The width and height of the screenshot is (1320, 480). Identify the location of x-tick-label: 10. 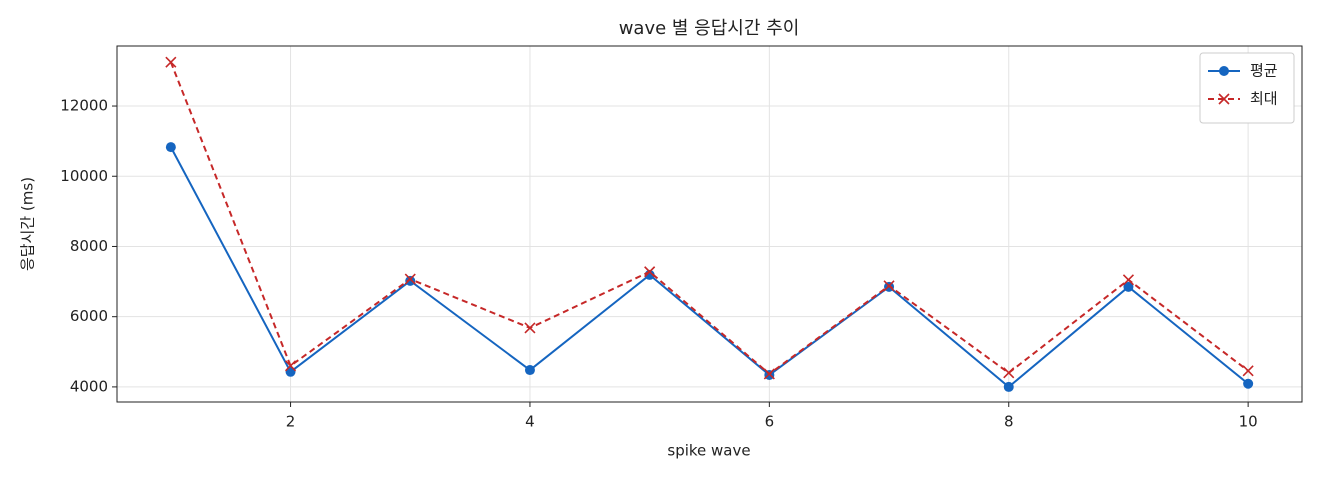
(1248, 422).